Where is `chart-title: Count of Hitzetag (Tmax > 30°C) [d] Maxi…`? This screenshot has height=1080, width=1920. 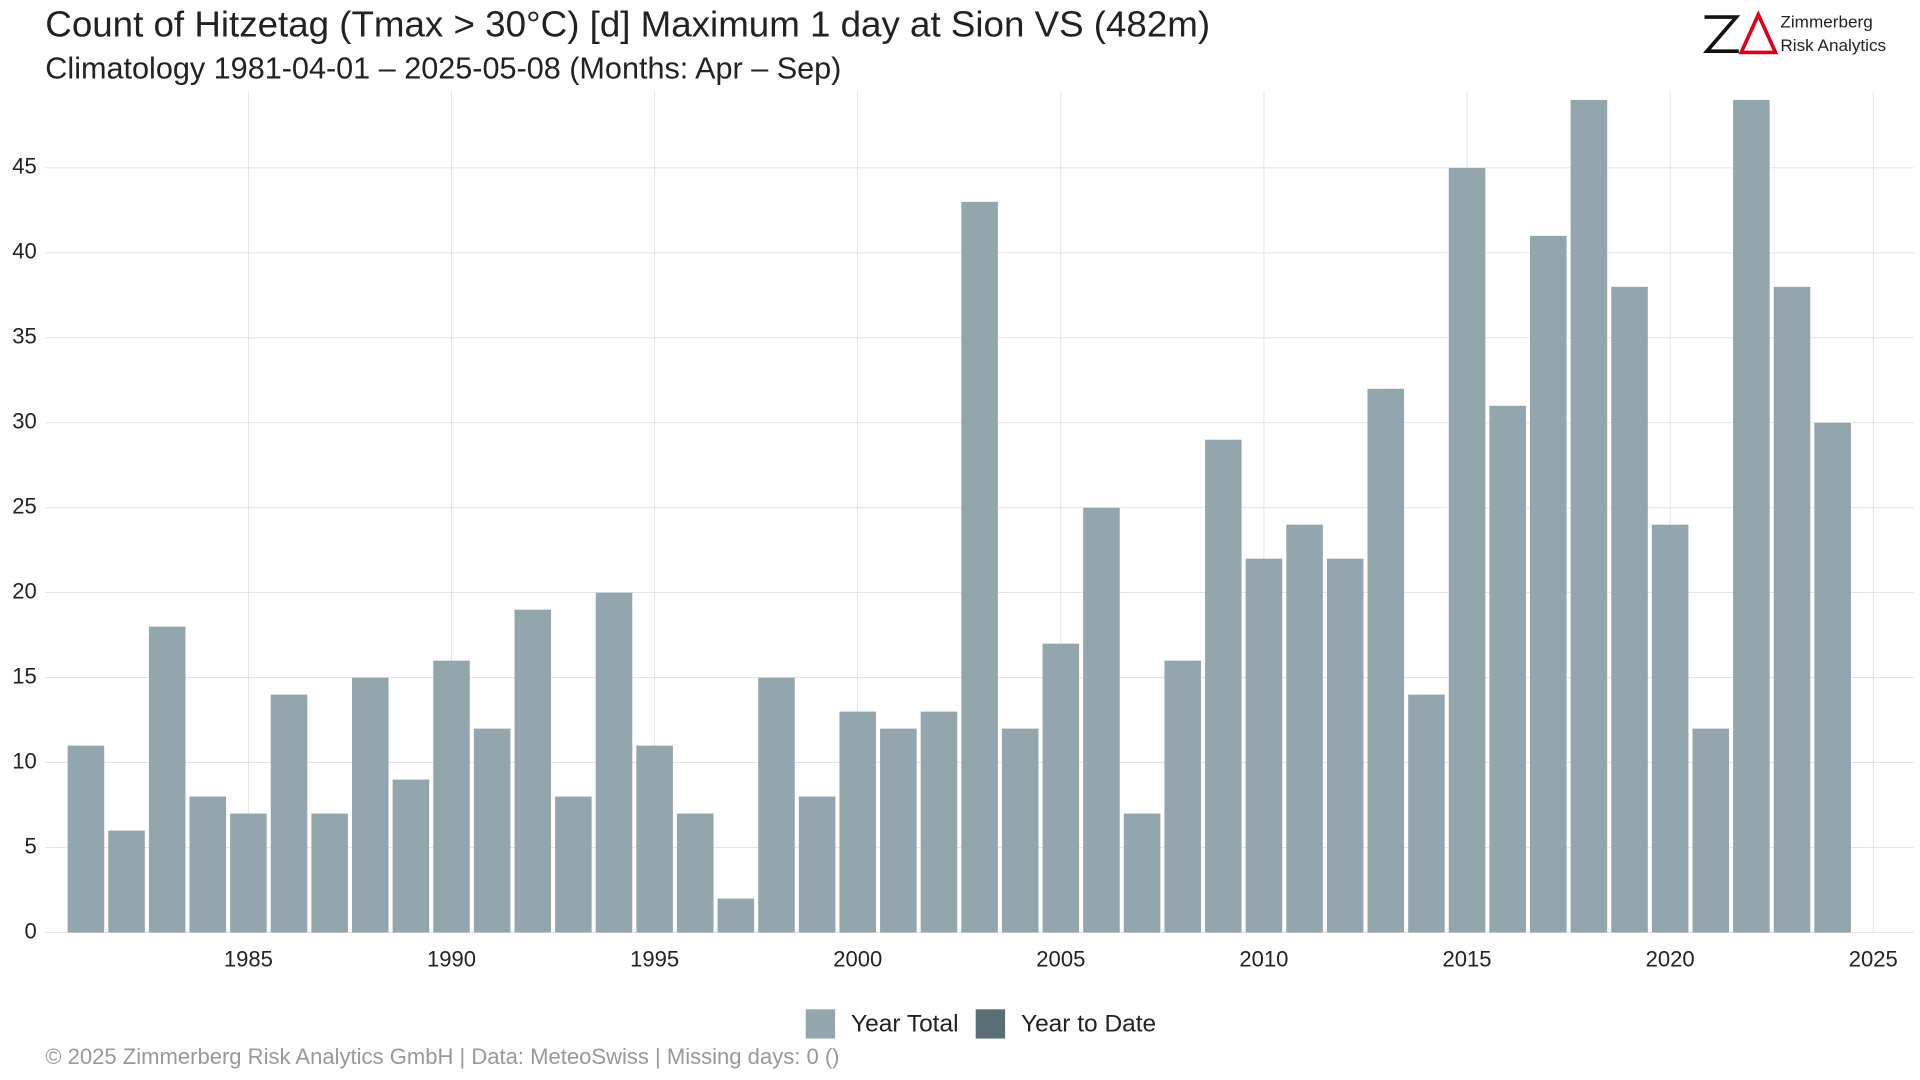 chart-title: Count of Hitzetag (Tmax > 30°C) [d] Maxi… is located at coordinates (627, 24).